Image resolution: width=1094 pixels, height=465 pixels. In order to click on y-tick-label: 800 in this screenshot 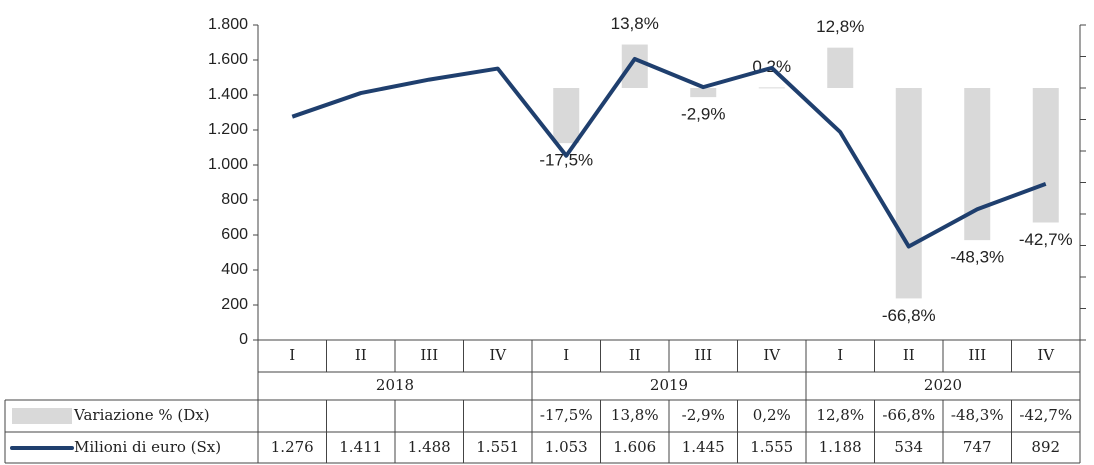, I will do `click(234, 199)`.